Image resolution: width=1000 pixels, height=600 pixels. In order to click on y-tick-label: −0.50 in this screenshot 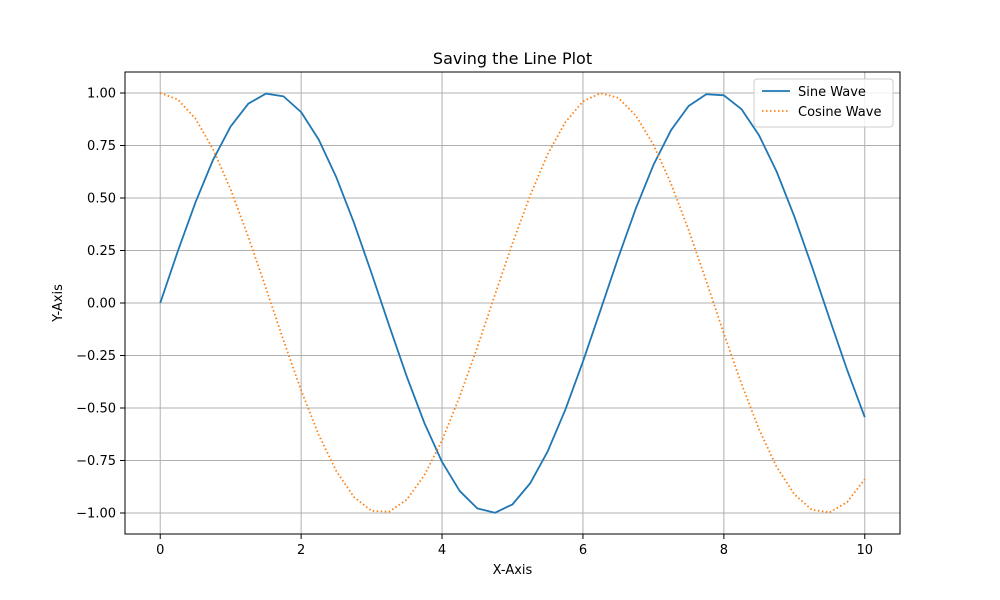, I will do `click(96, 409)`.